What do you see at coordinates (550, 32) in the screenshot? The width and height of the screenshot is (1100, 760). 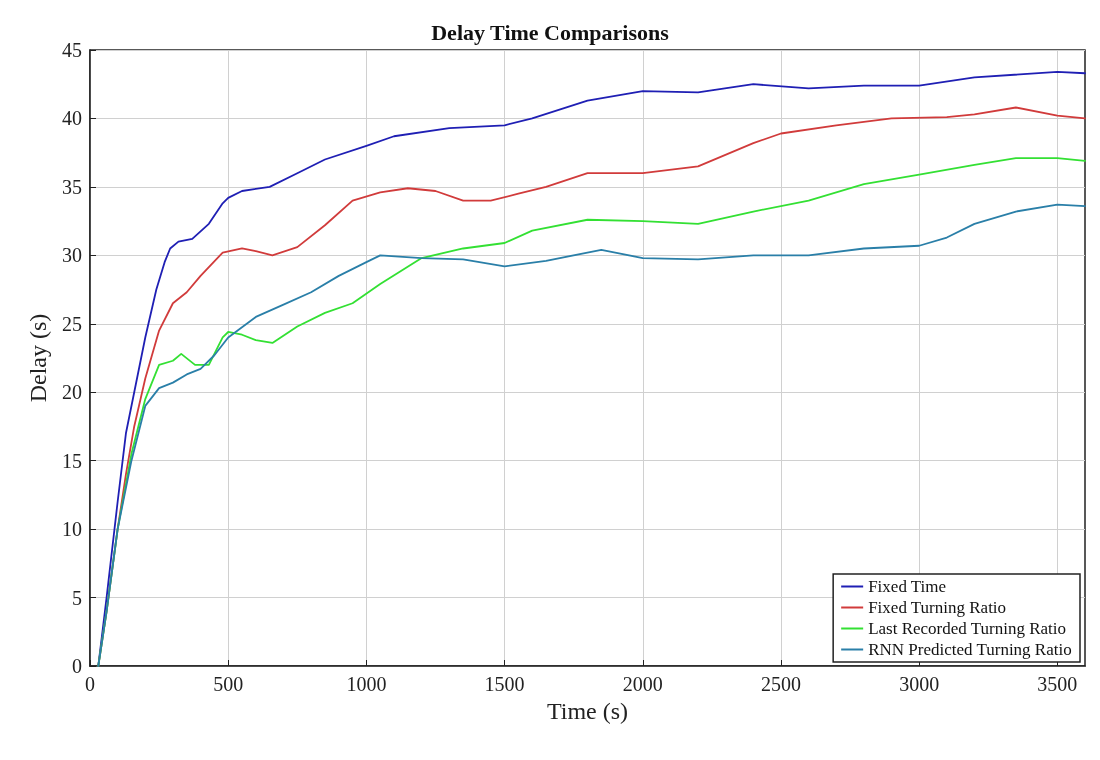 I see `chart-title: Delay Time Comparisons` at bounding box center [550, 32].